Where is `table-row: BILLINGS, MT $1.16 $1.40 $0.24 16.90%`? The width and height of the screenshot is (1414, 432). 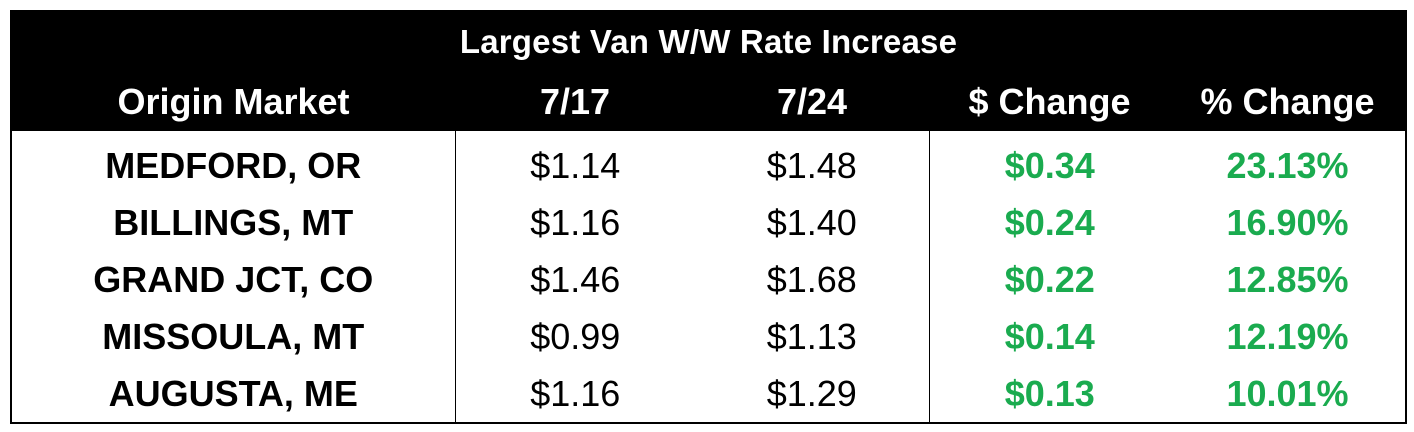
table-row: BILLINGS, MT $1.16 $1.40 $0.24 16.90% is located at coordinates (708, 222).